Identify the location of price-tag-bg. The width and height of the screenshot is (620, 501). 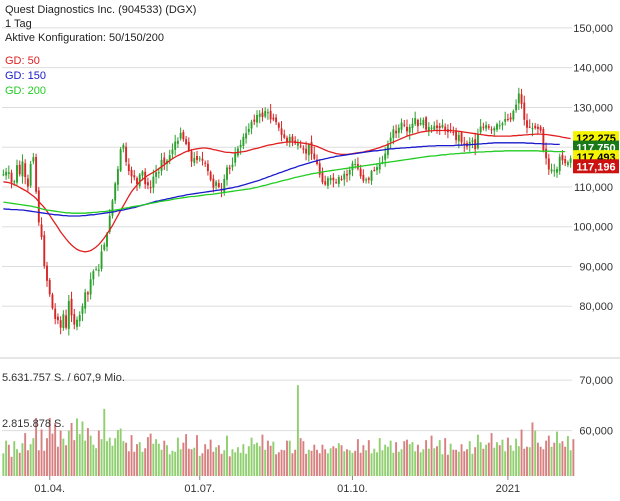
(596, 166).